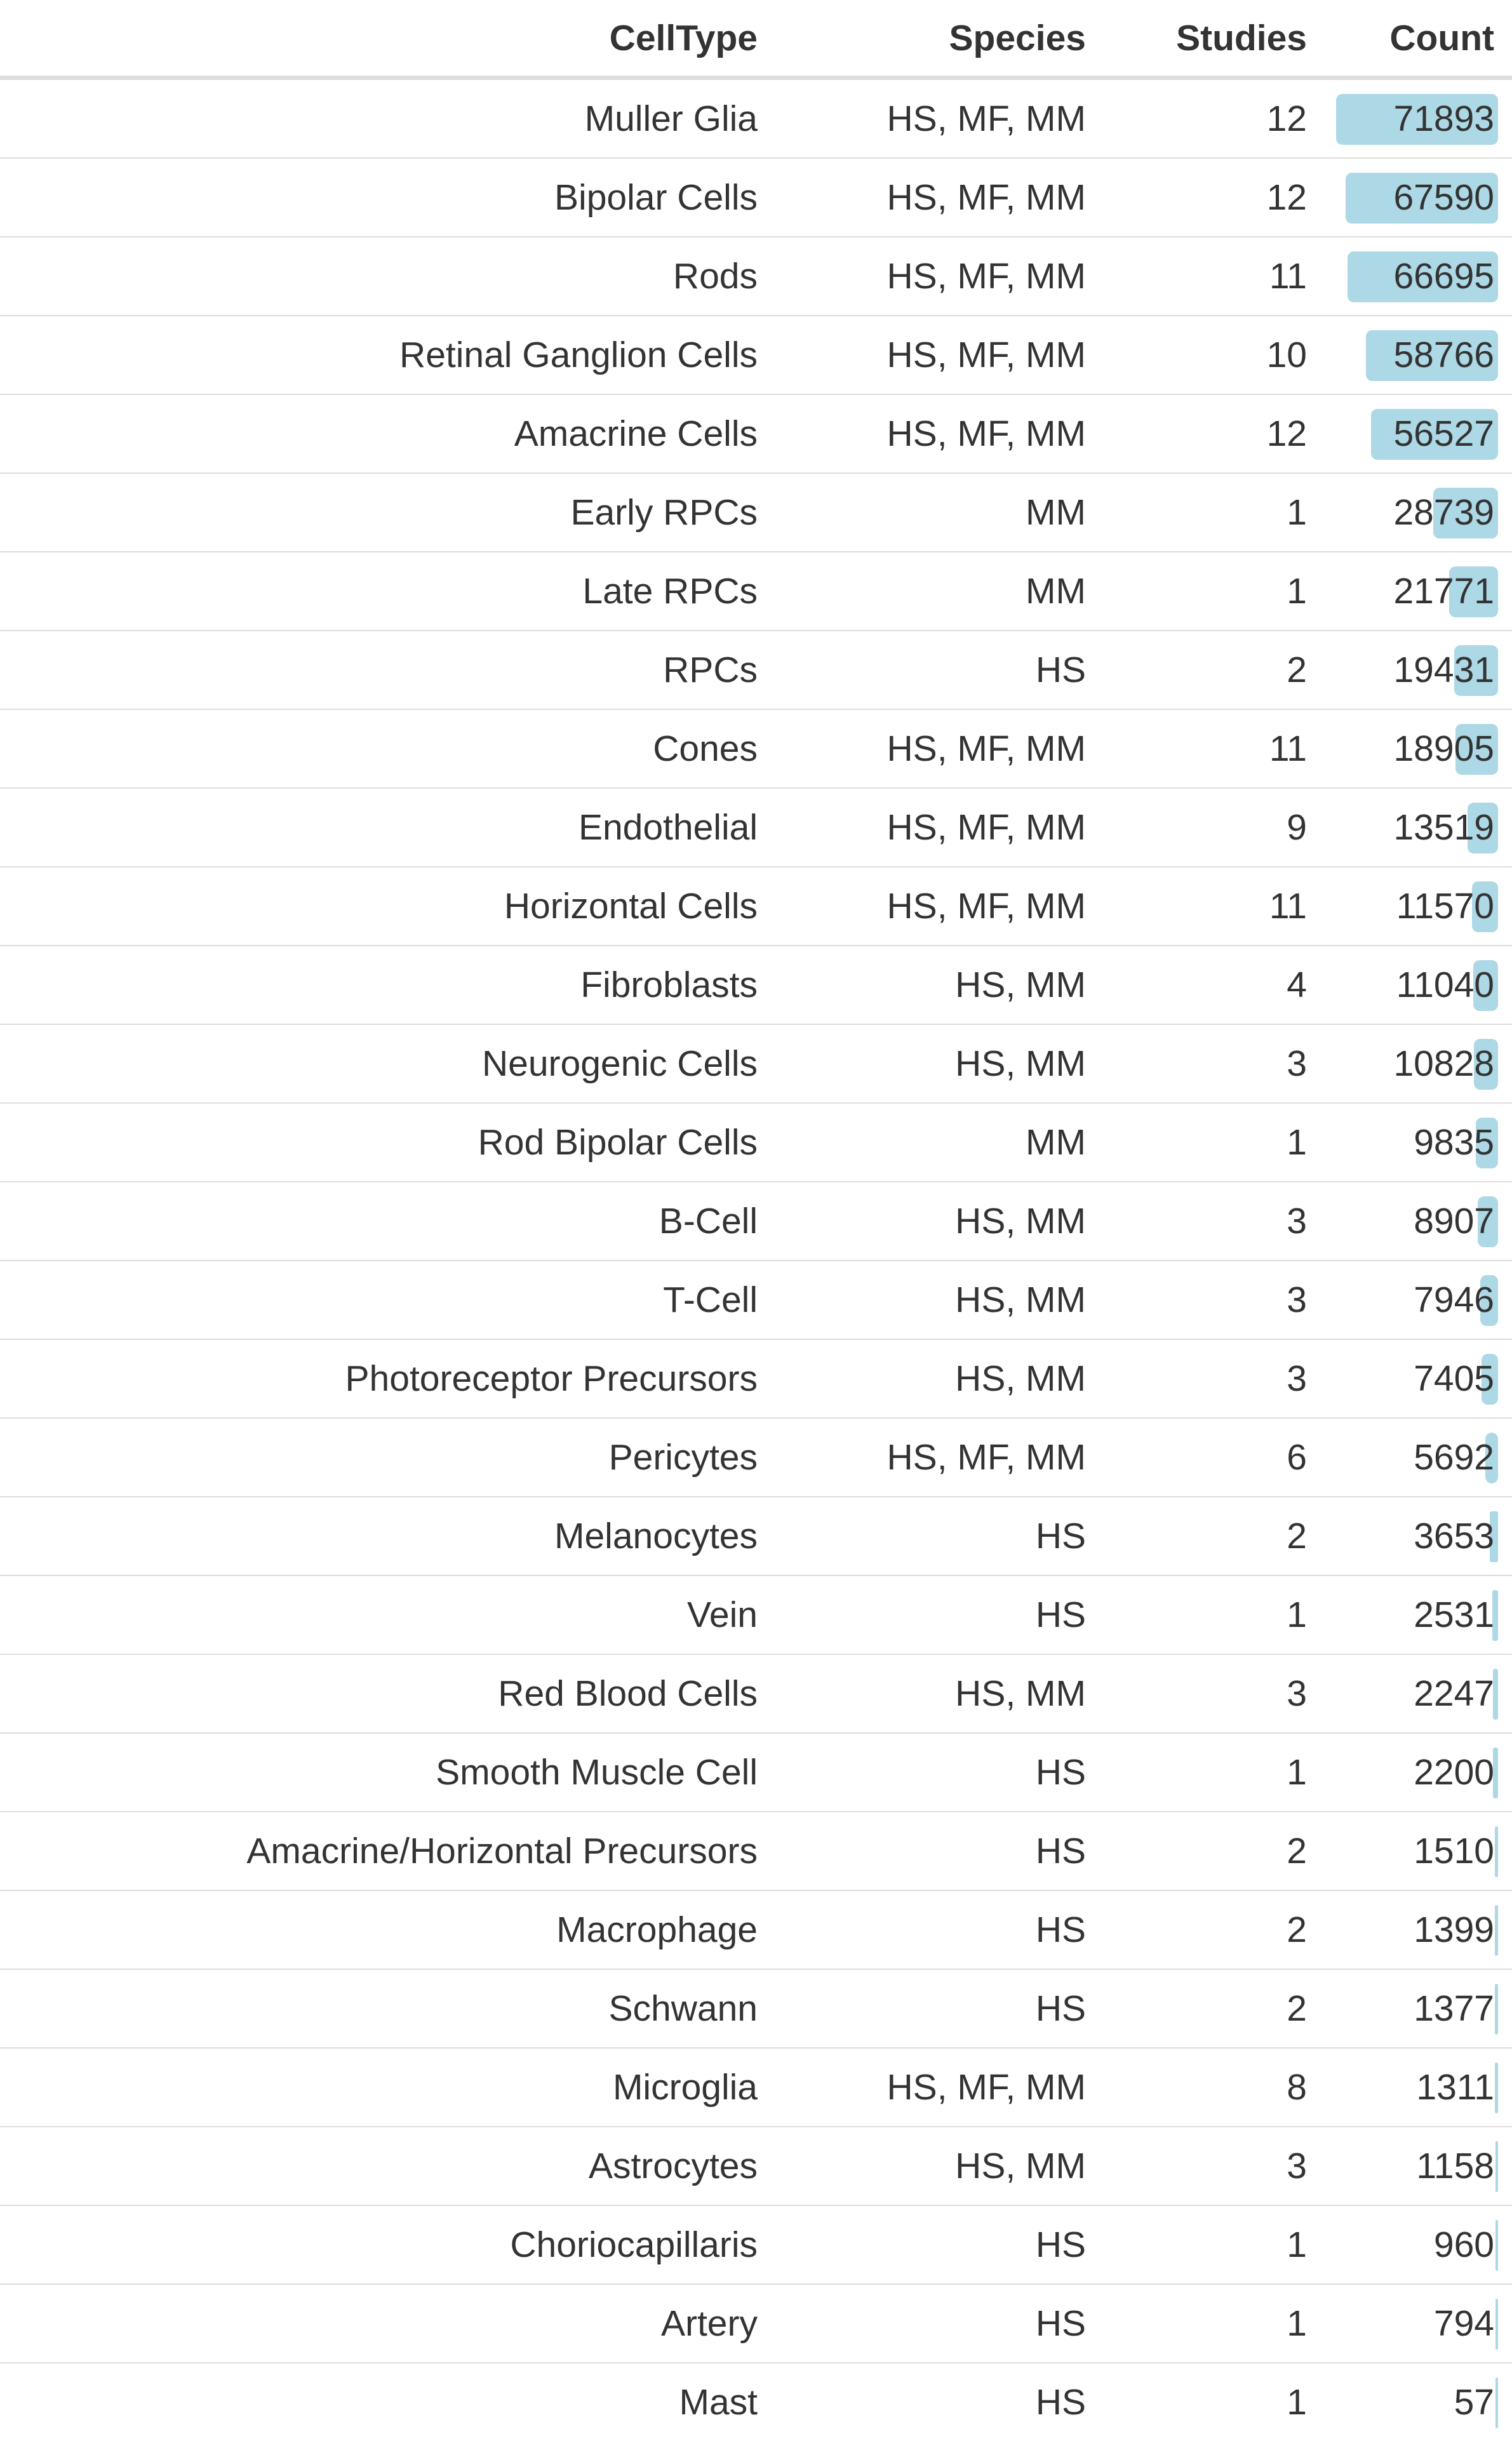 Image resolution: width=1512 pixels, height=2441 pixels. What do you see at coordinates (664, 512) in the screenshot?
I see `celltype-cell: Early RPCs` at bounding box center [664, 512].